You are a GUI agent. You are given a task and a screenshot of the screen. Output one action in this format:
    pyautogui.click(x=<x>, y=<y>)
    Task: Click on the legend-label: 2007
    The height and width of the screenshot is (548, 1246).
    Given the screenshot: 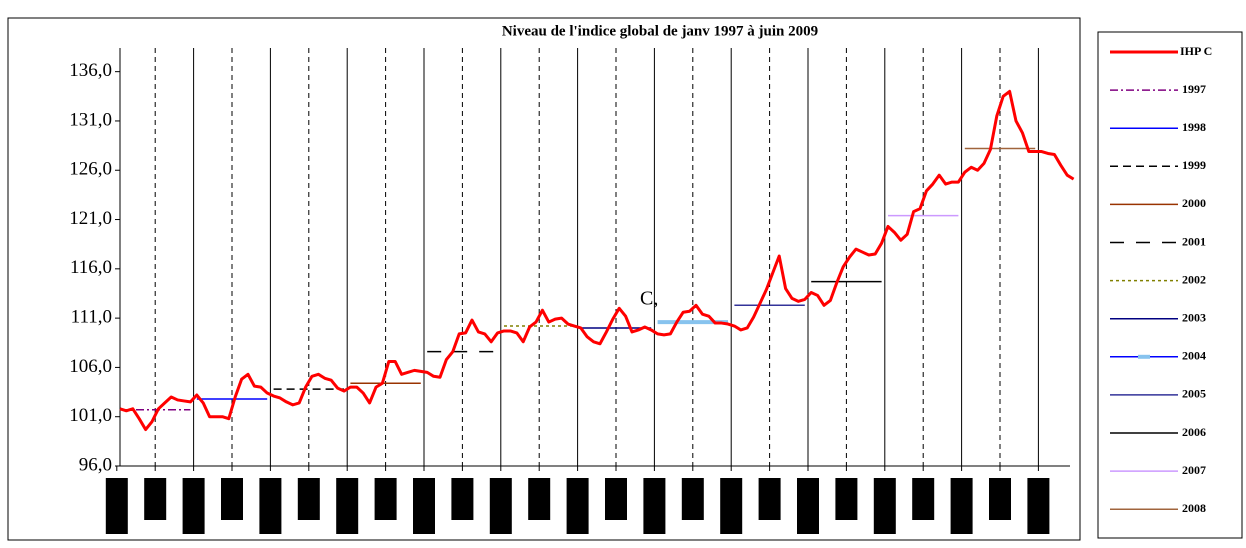 What is the action you would take?
    pyautogui.click(x=1194, y=470)
    